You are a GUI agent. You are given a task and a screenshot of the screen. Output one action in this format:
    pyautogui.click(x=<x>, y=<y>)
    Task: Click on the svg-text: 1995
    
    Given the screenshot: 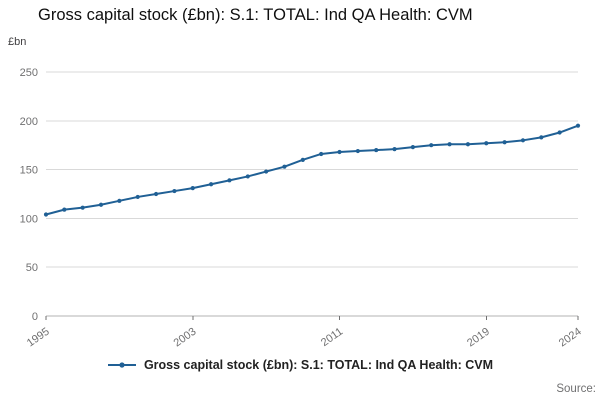 What is the action you would take?
    pyautogui.click(x=38, y=338)
    